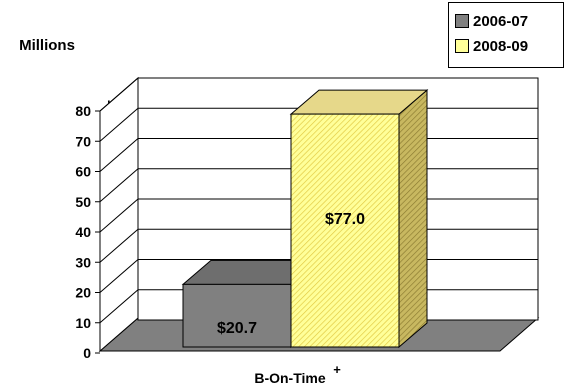  I want to click on y-tick-label: 10, so click(83, 323).